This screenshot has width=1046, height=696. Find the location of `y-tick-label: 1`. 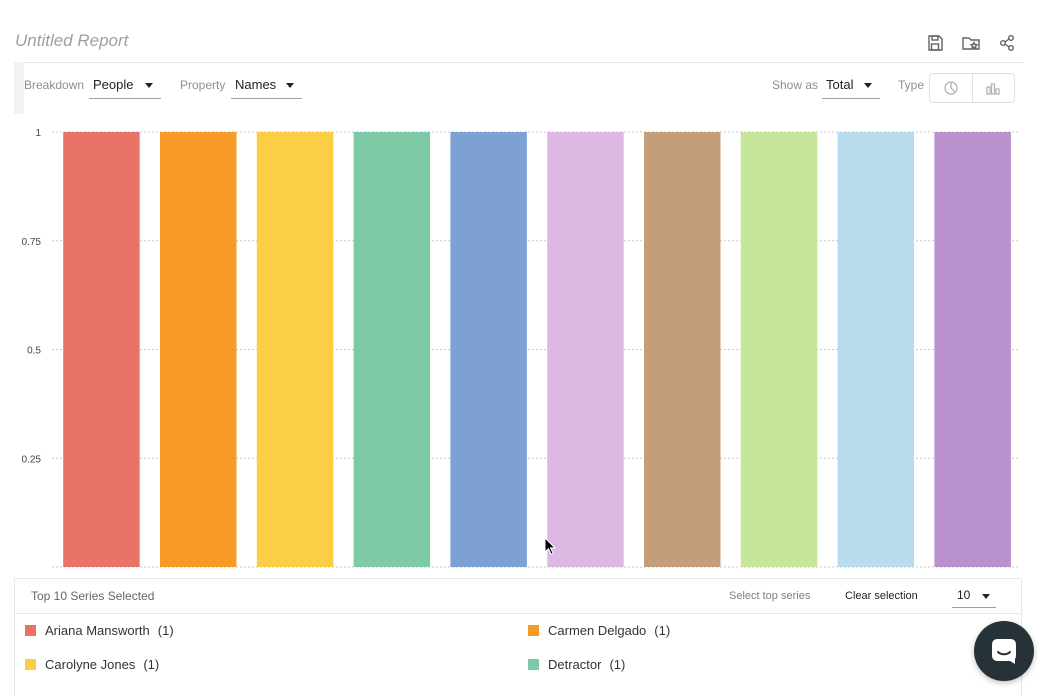

y-tick-label: 1 is located at coordinates (38, 133).